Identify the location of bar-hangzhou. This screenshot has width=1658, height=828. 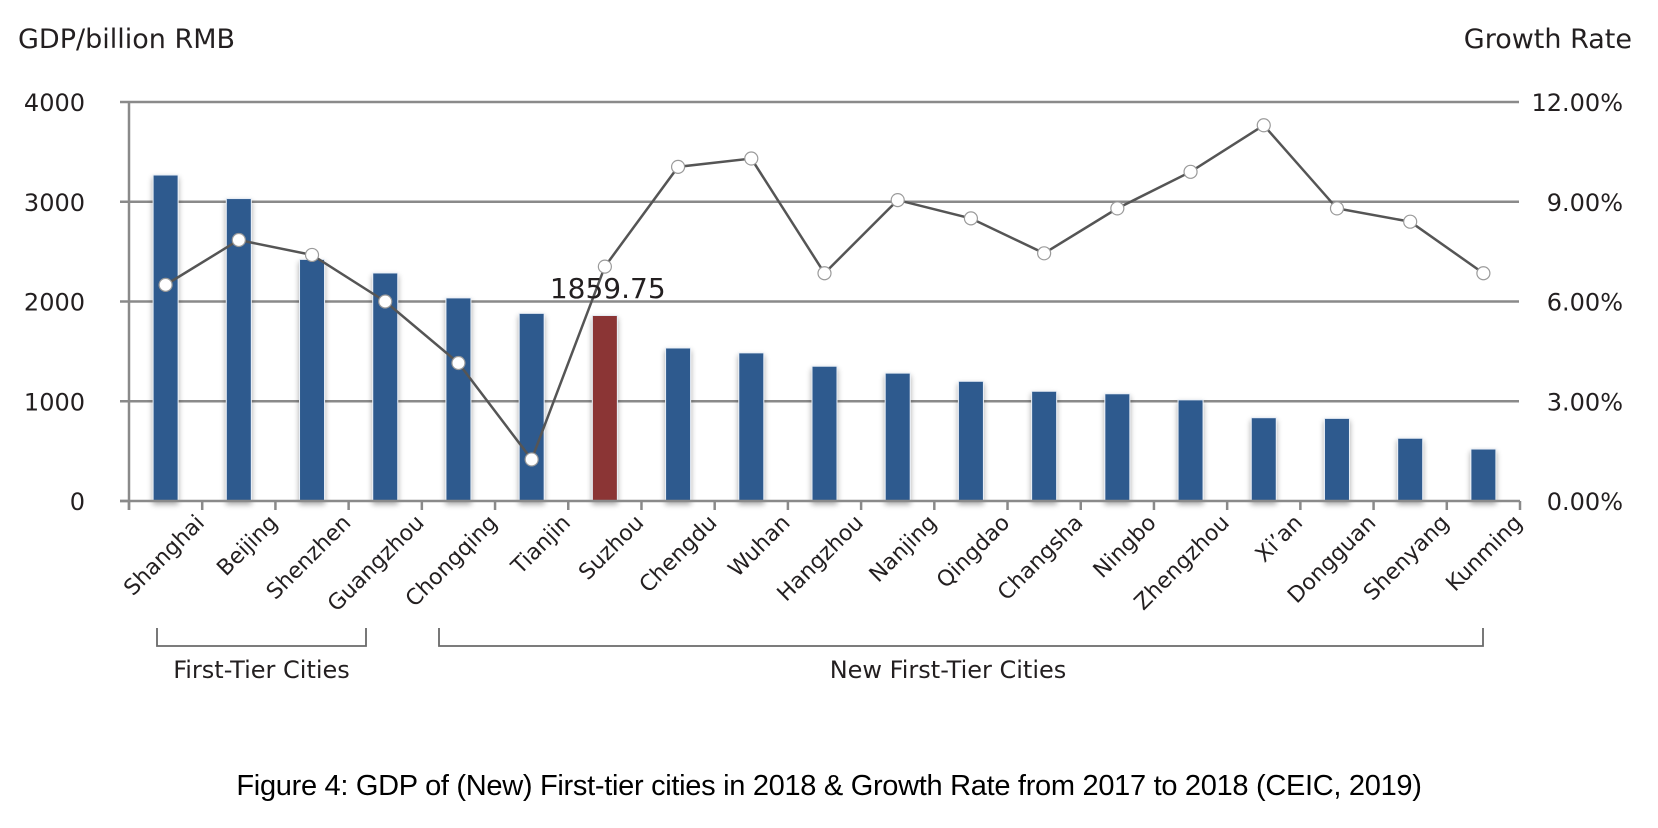
(824, 433).